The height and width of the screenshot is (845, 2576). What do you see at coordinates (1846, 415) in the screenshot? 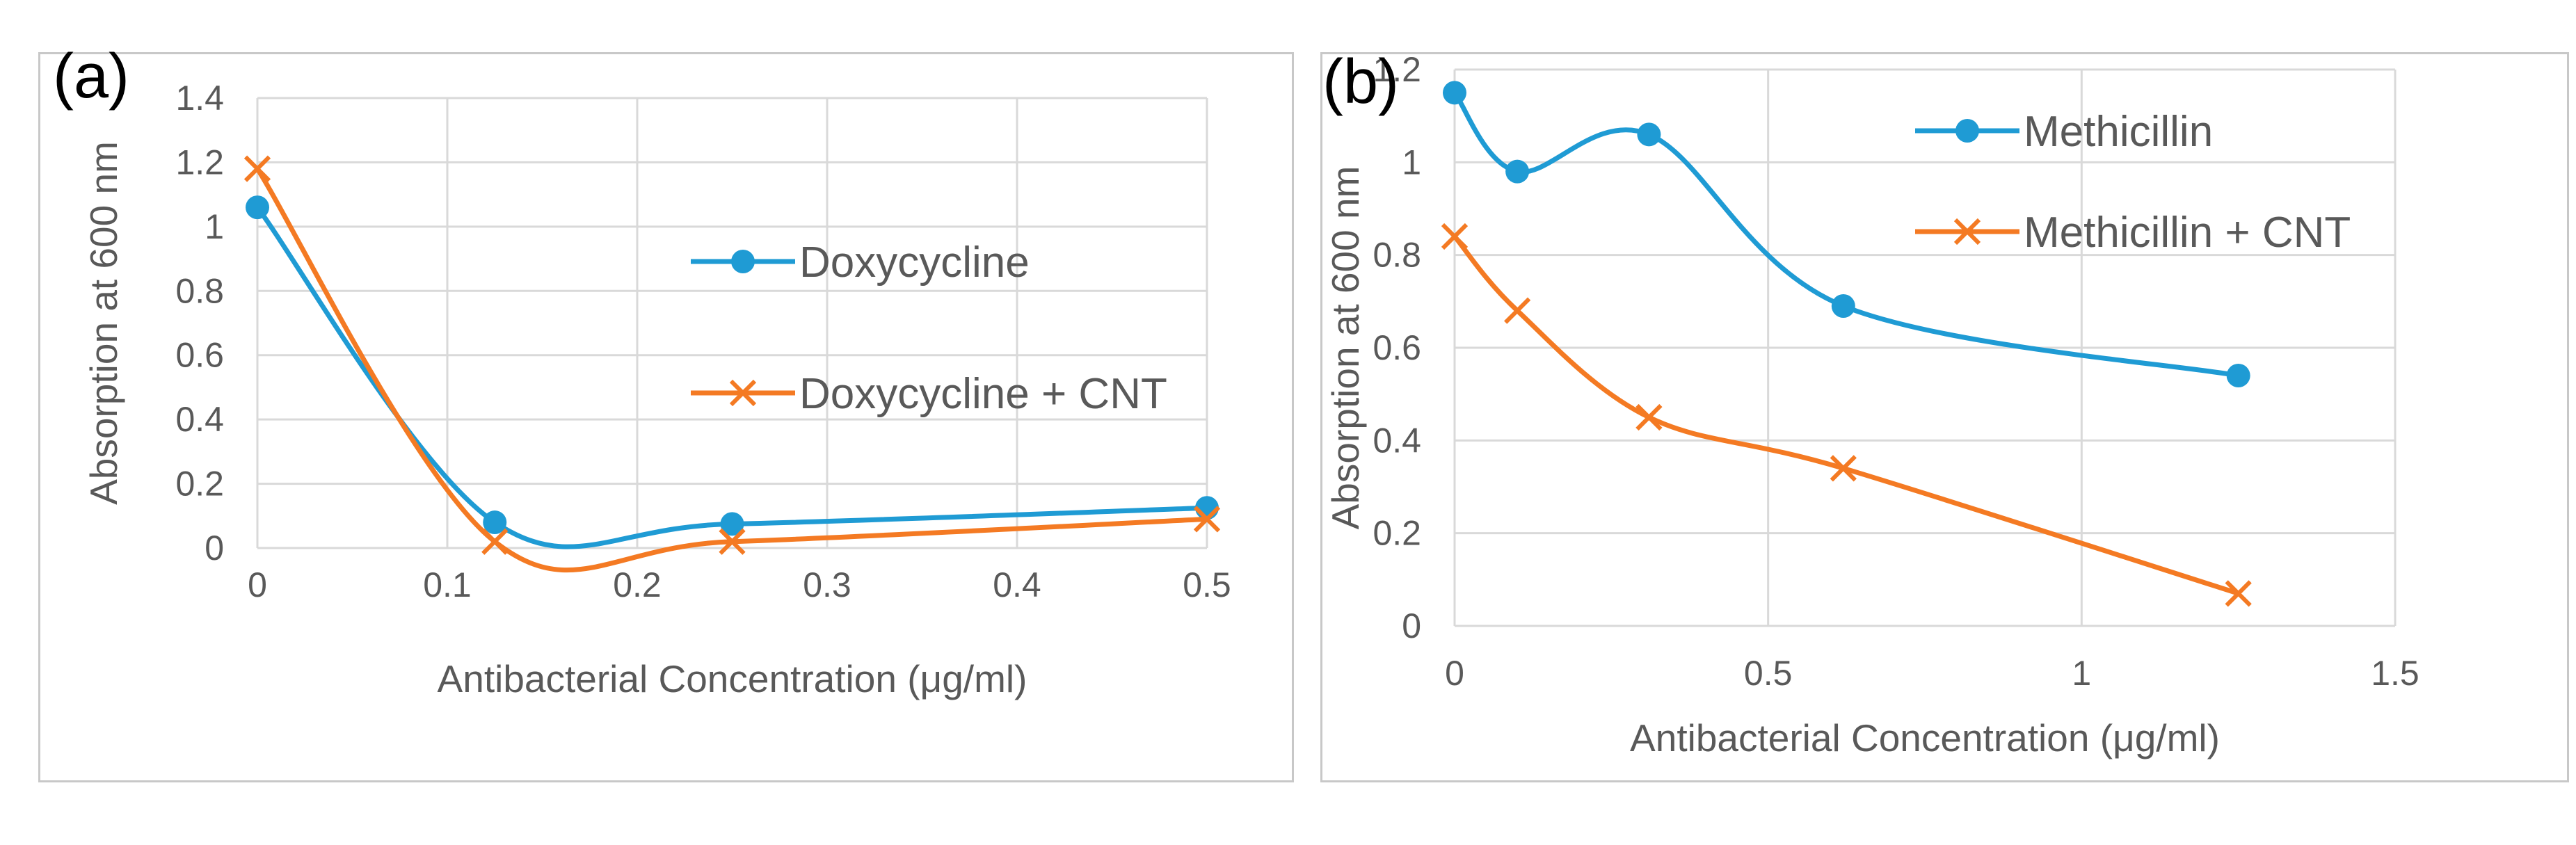
I see `series-line` at bounding box center [1846, 415].